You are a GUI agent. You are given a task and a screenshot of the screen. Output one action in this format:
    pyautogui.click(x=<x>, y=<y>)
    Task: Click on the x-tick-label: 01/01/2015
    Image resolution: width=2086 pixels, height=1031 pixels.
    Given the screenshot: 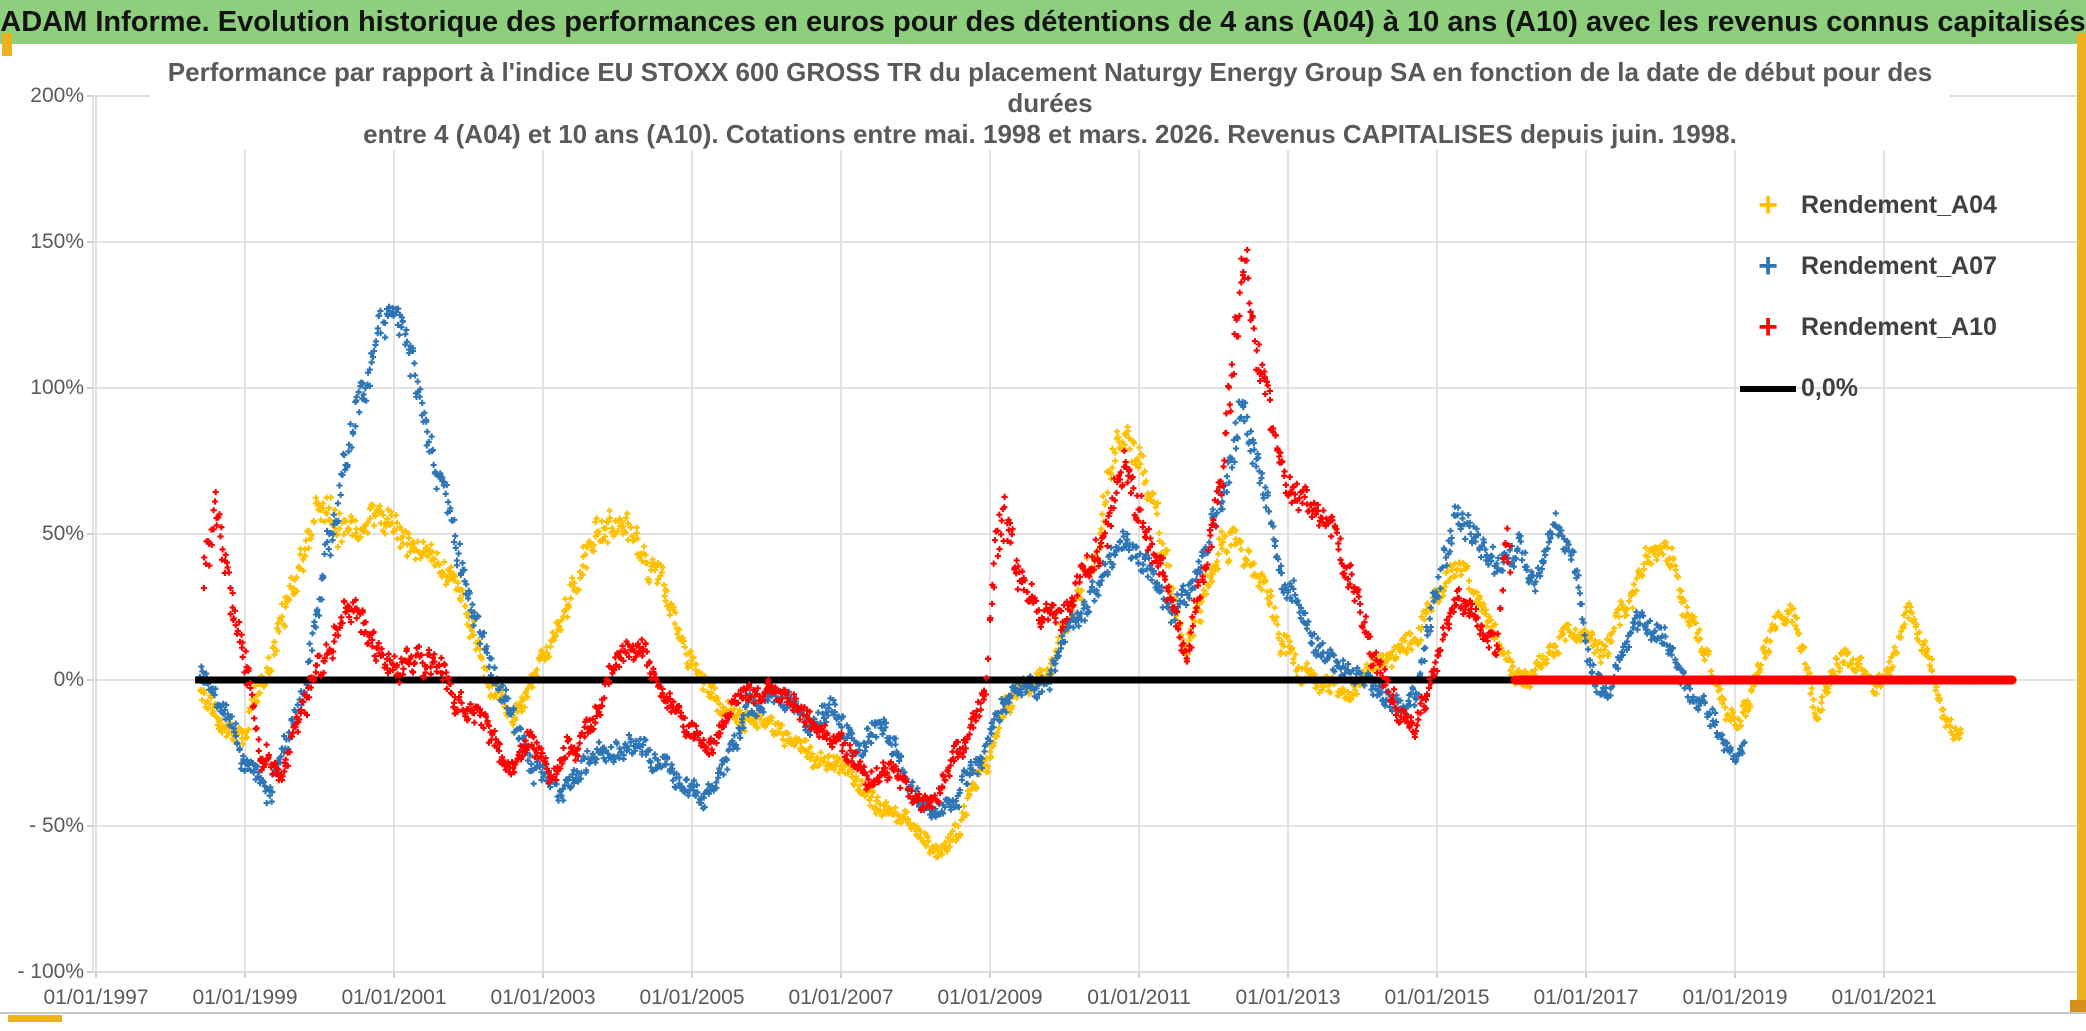 What is the action you would take?
    pyautogui.click(x=1437, y=997)
    